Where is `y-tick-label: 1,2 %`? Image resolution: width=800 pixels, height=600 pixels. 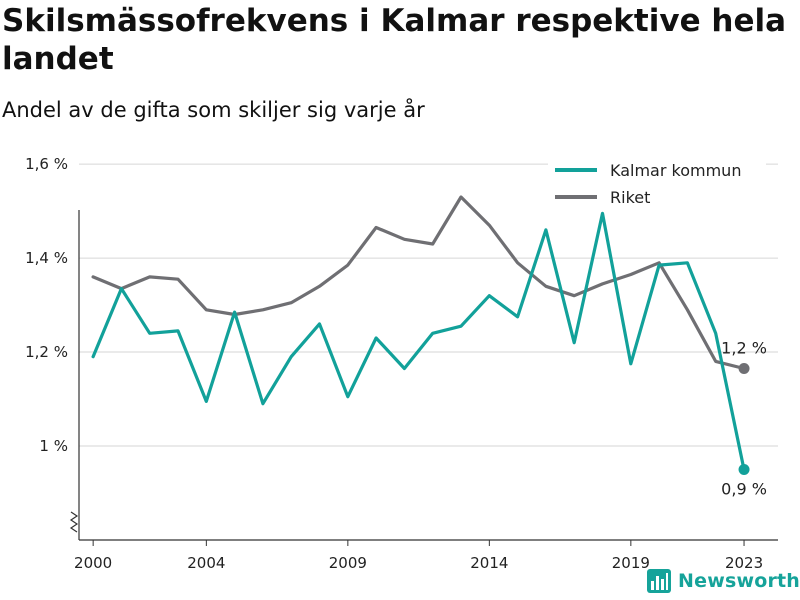
y-tick-label: 1,2 % is located at coordinates (46, 352).